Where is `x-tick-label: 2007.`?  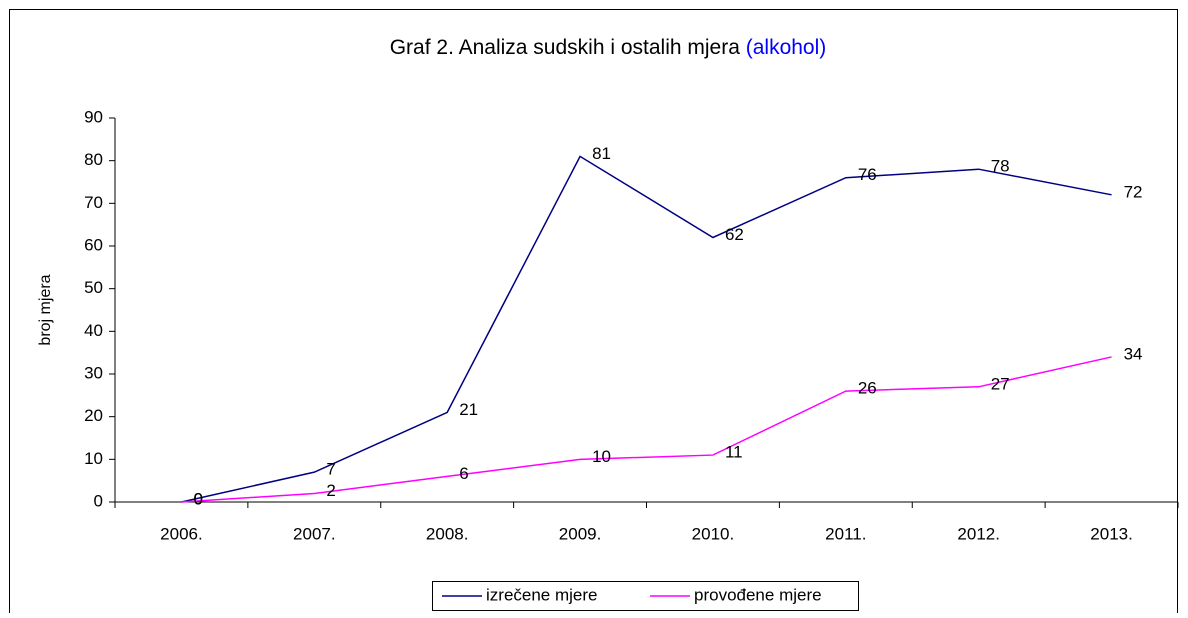
x-tick-label: 2007. is located at coordinates (314, 533).